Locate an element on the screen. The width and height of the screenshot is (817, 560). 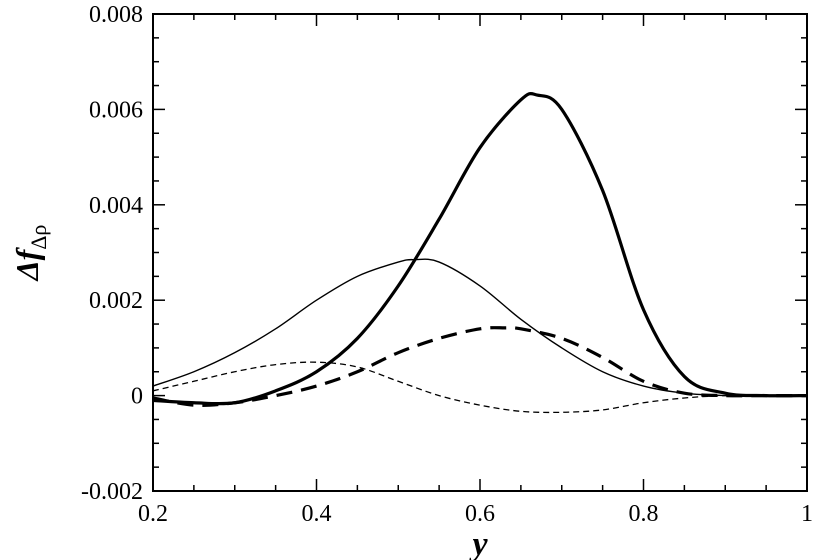
y-tick-label: 0.004 is located at coordinates (116, 206).